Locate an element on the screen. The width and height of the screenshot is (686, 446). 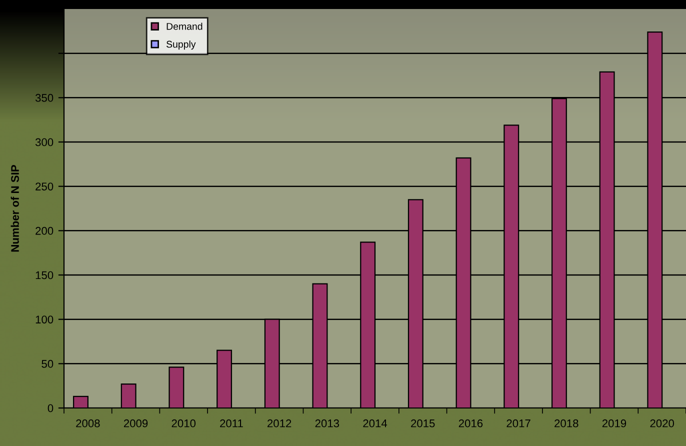
y-tick-label: 100 is located at coordinates (45, 320).